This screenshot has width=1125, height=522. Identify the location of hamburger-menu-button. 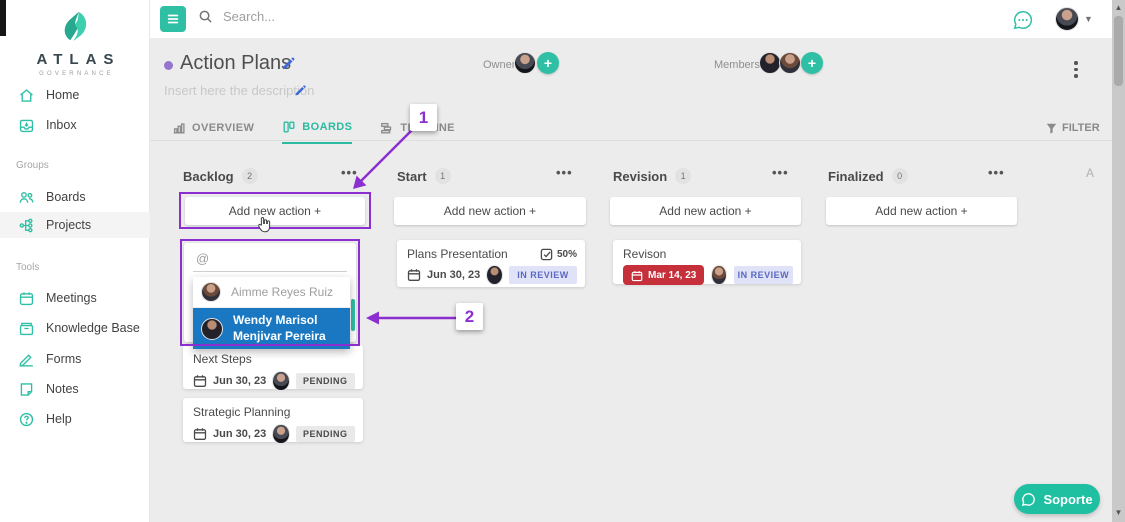
(173, 19).